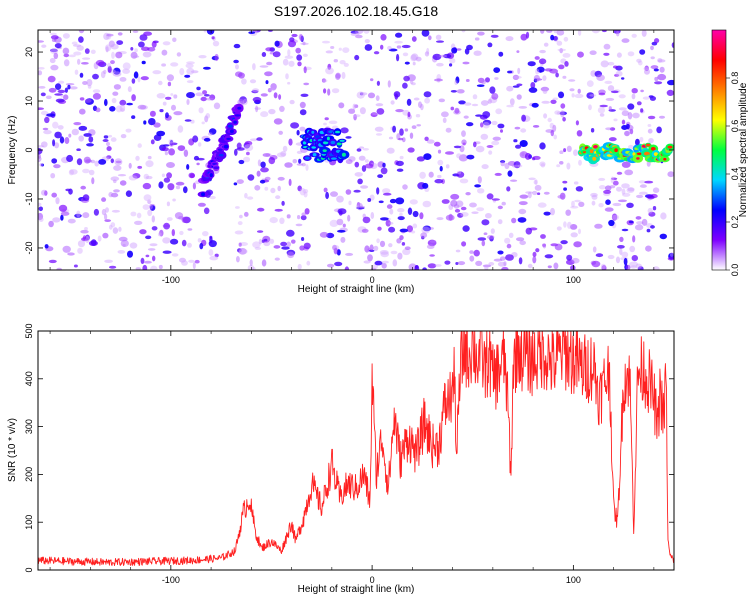 This screenshot has height=600, width=750. Describe the element at coordinates (29, 198) in the screenshot. I see `y-tick-label: -10` at that location.